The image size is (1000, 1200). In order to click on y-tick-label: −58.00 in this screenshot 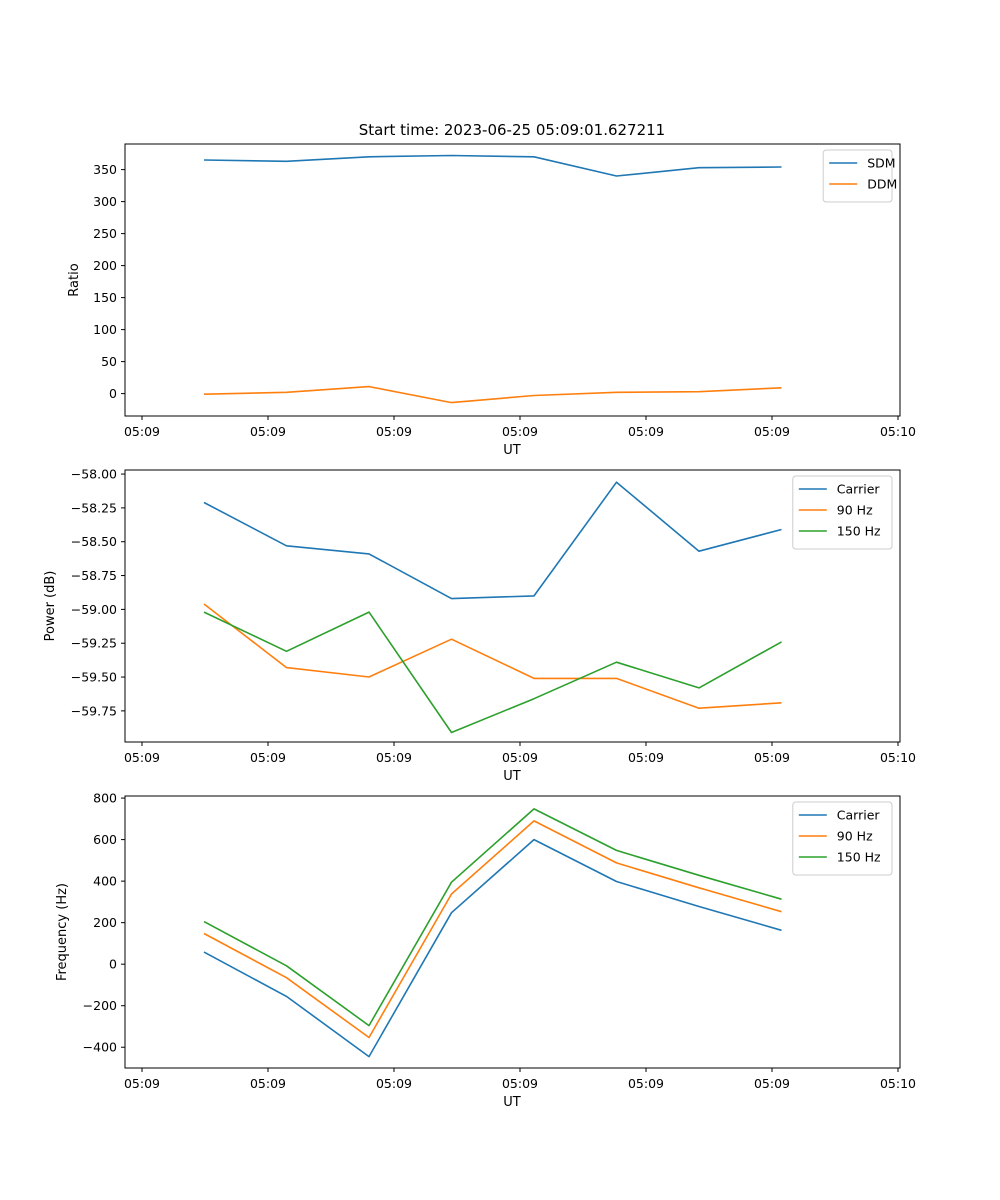, I will do `click(94, 474)`.